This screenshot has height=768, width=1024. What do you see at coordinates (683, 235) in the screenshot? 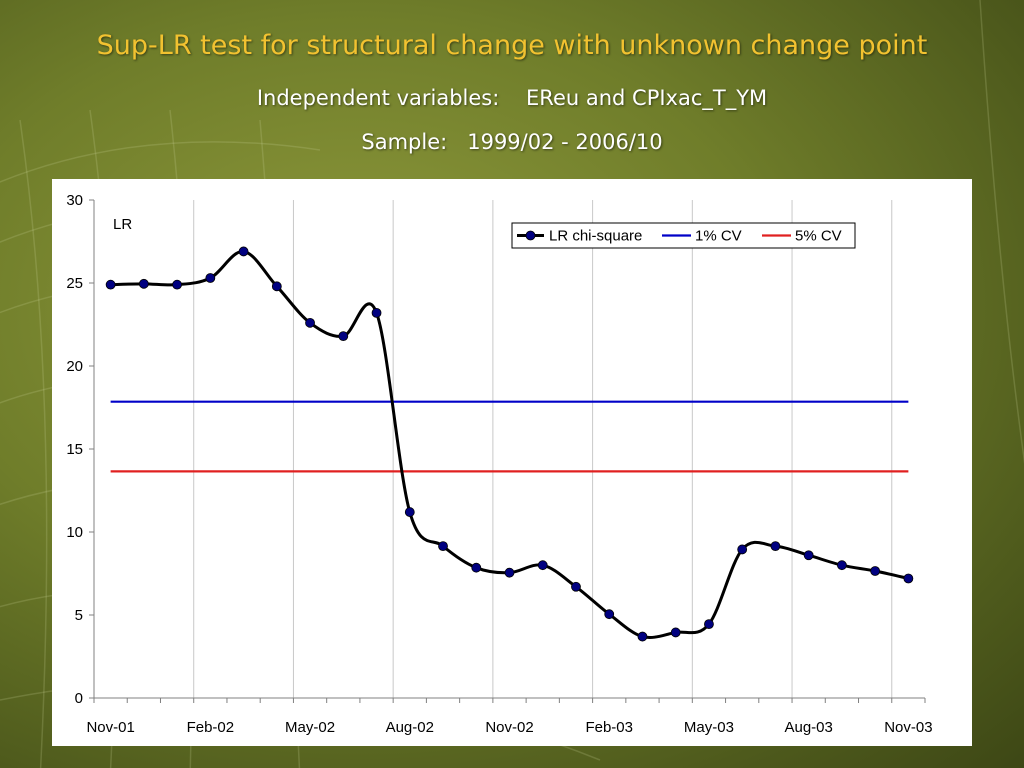
I see `chart-legend: LR chi-square 1% CV 5% CV` at bounding box center [683, 235].